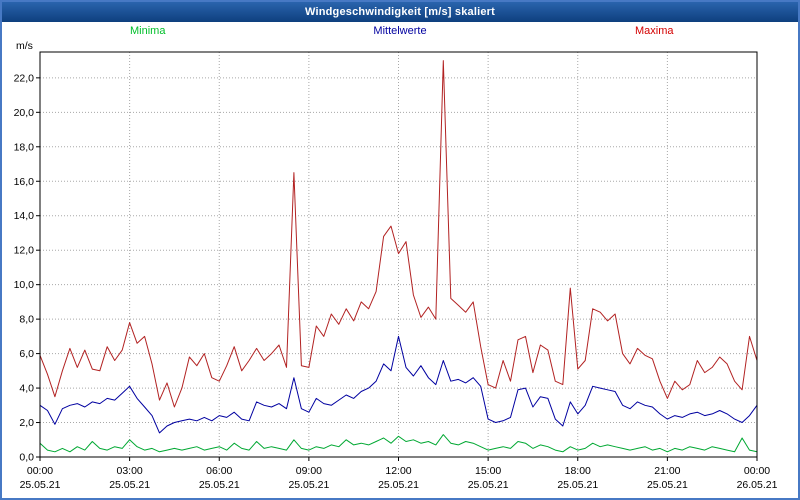 The image size is (800, 500). What do you see at coordinates (26, 354) in the screenshot?
I see `y-tick-label: 6,0` at bounding box center [26, 354].